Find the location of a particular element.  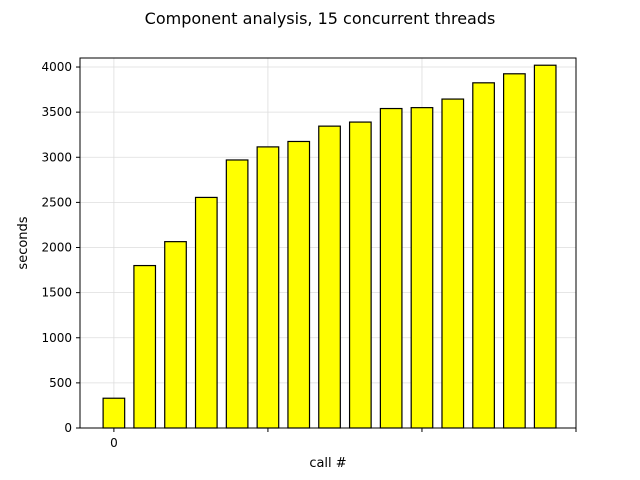

y-tick-label: 500 is located at coordinates (60, 383).